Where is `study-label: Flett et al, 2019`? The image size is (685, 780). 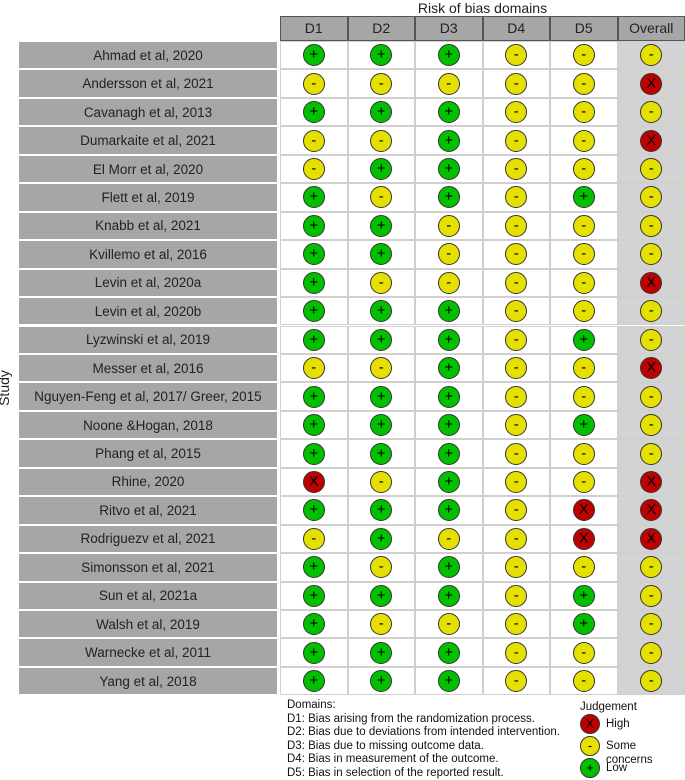
study-label: Flett et al, 2019 is located at coordinates (148, 197).